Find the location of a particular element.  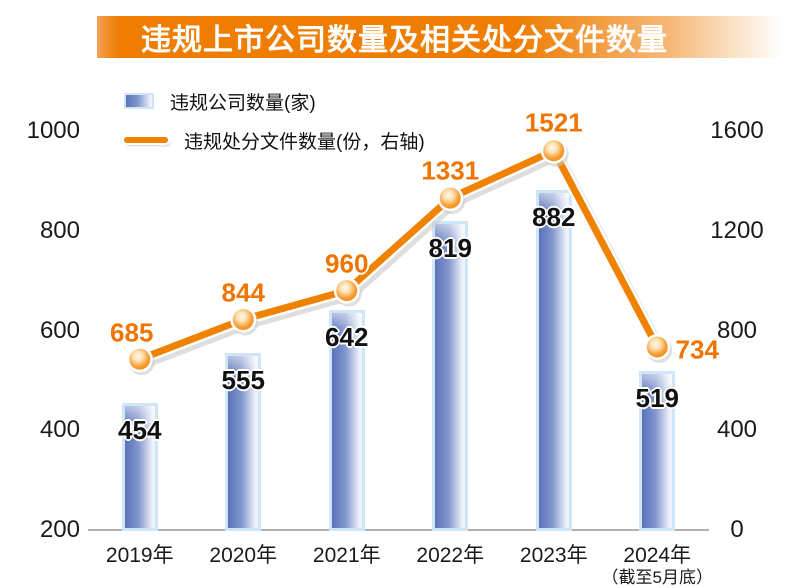

right-axis-tick-label: 1200 is located at coordinates (737, 230).